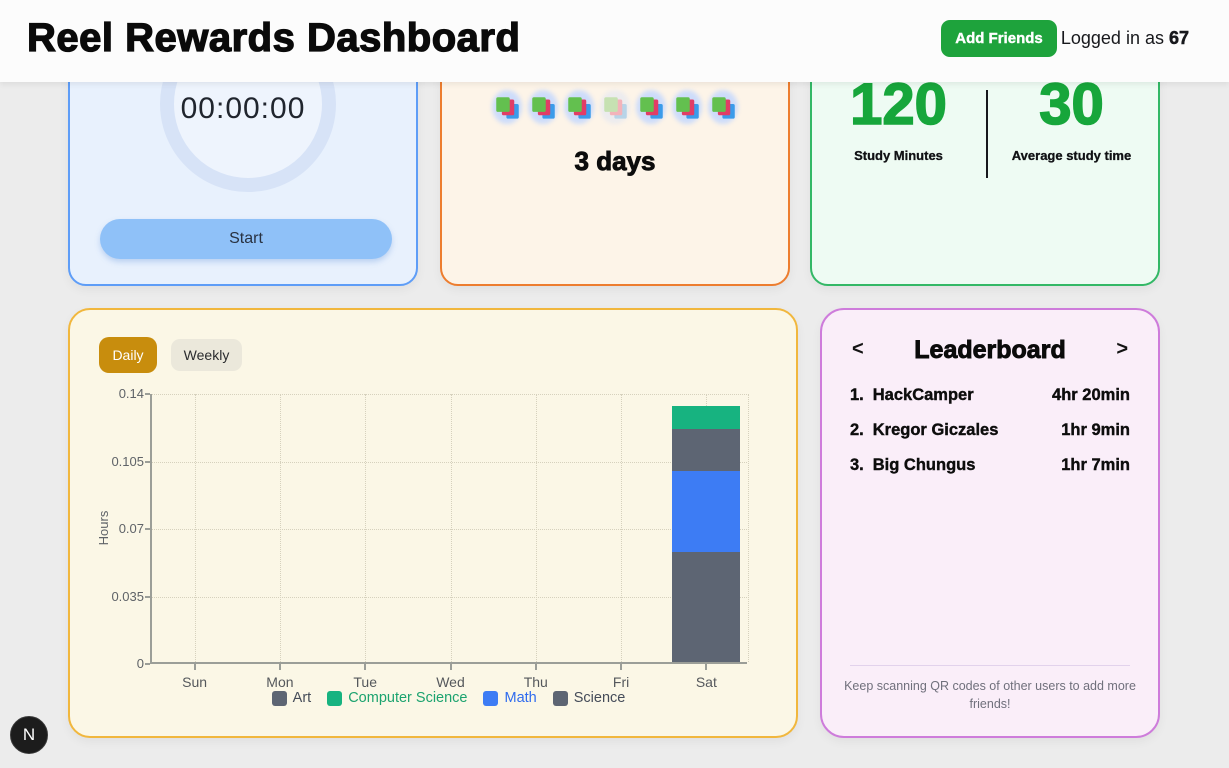 The width and height of the screenshot is (1229, 768). What do you see at coordinates (706, 512) in the screenshot?
I see `bar-segment-math` at bounding box center [706, 512].